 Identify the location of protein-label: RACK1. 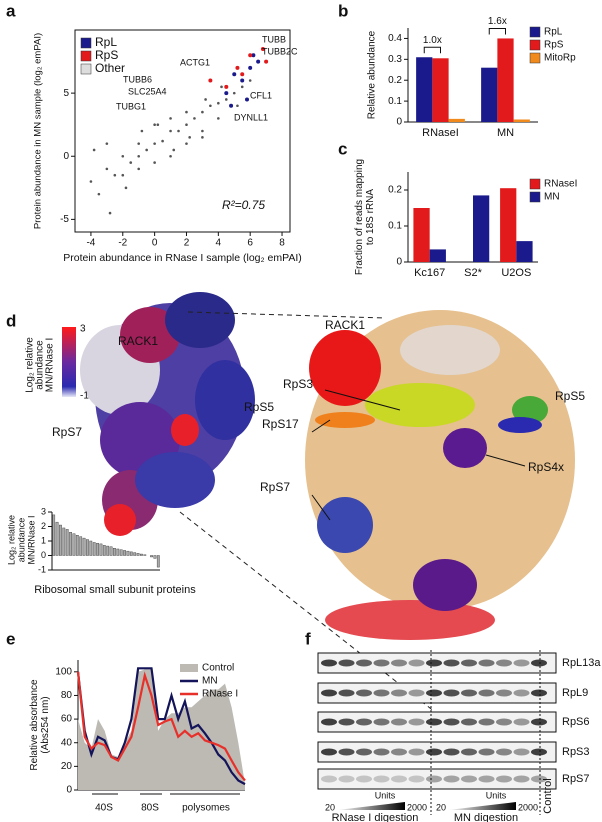
(345, 325).